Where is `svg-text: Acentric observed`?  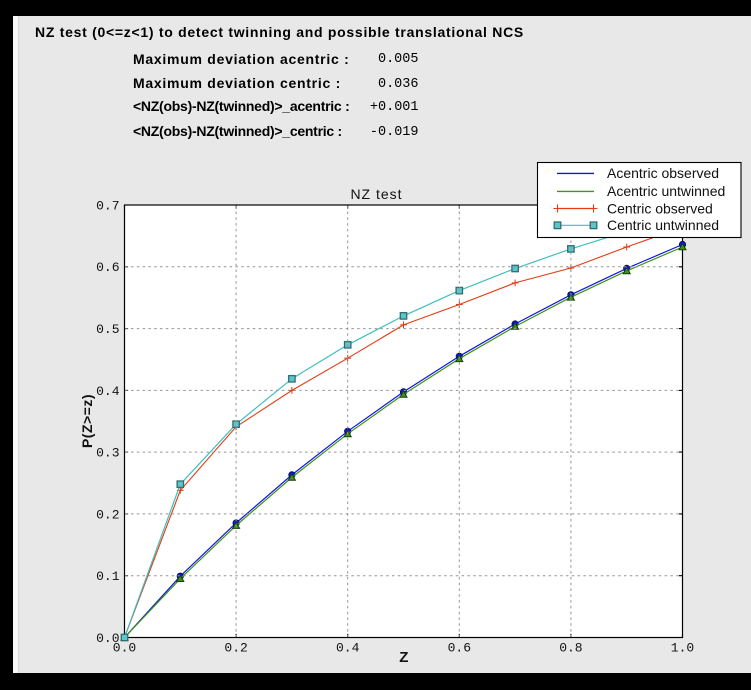 svg-text: Acentric observed is located at coordinates (663, 173).